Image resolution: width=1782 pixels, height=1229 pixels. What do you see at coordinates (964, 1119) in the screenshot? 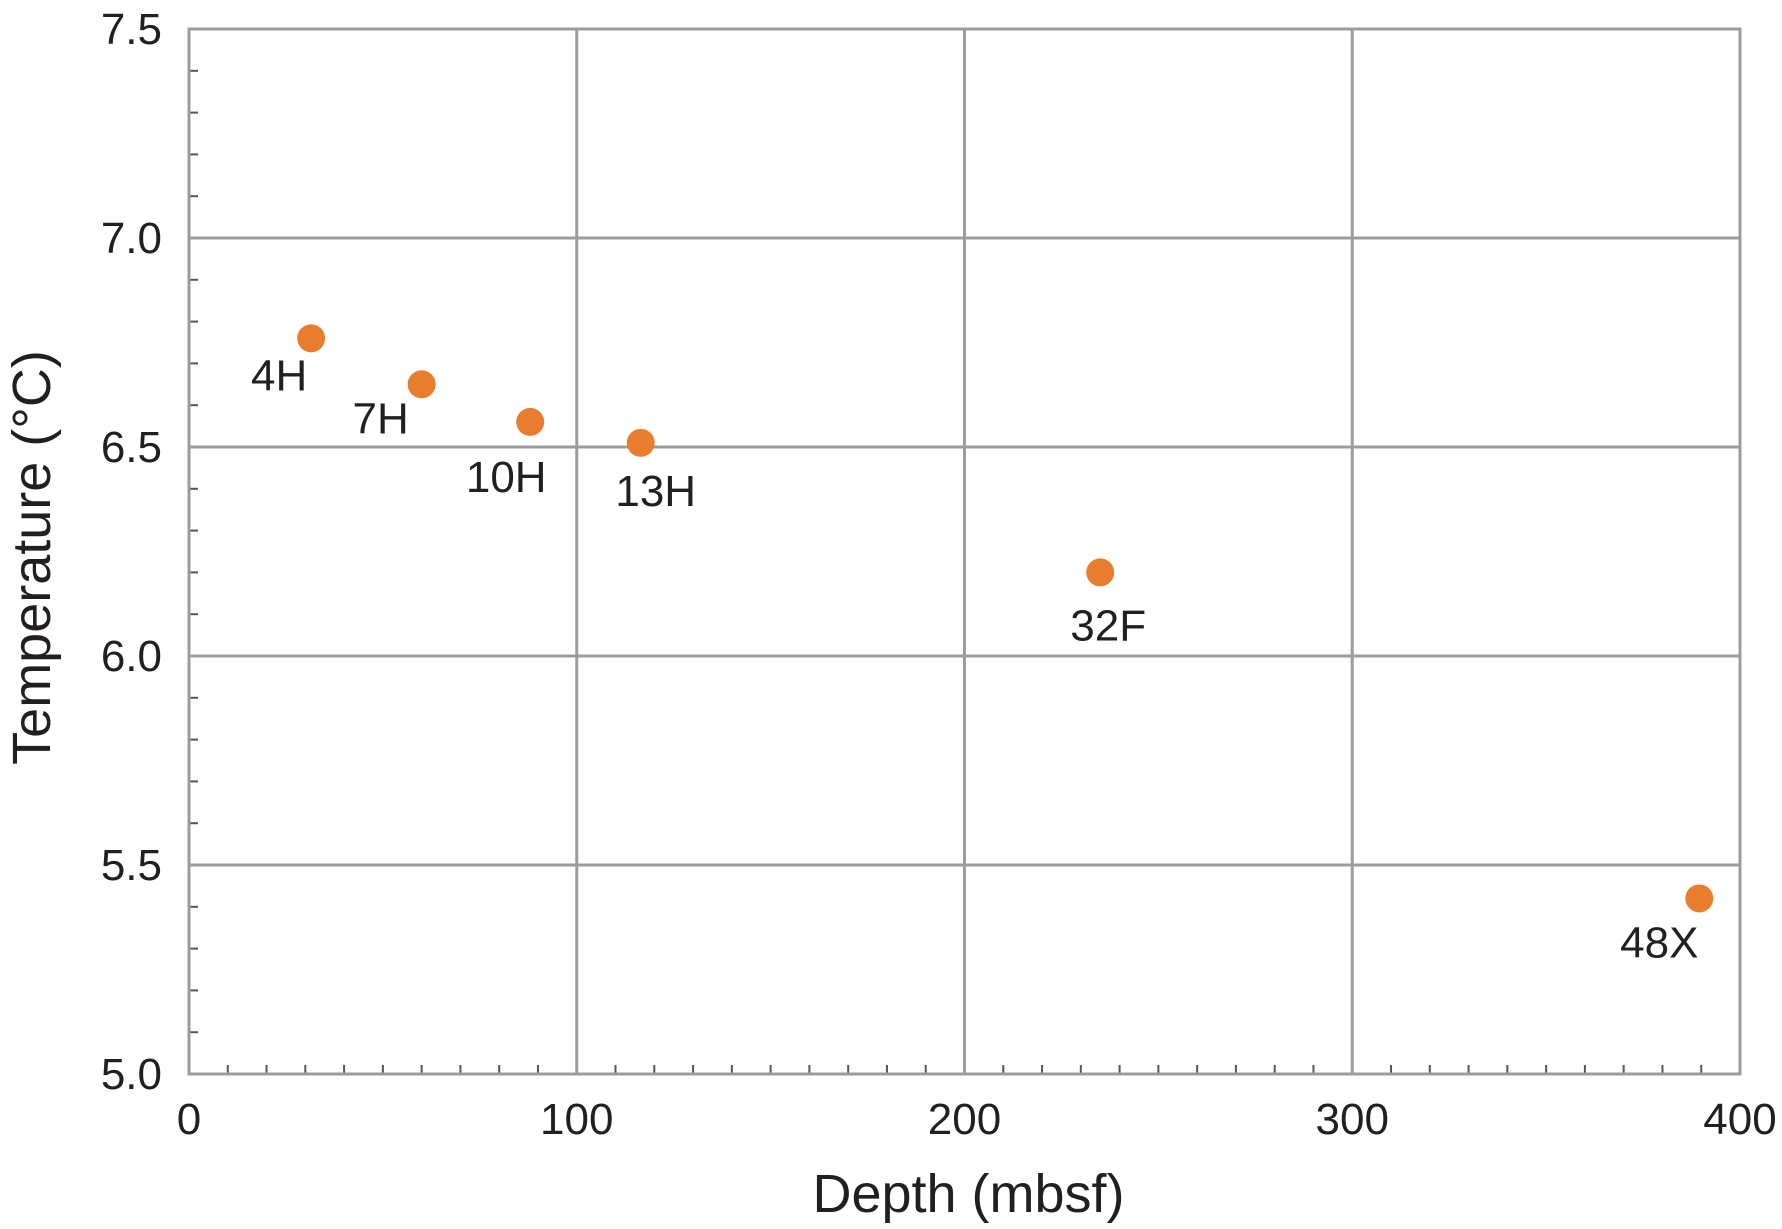
I see `x-tick-label: 200` at bounding box center [964, 1119].